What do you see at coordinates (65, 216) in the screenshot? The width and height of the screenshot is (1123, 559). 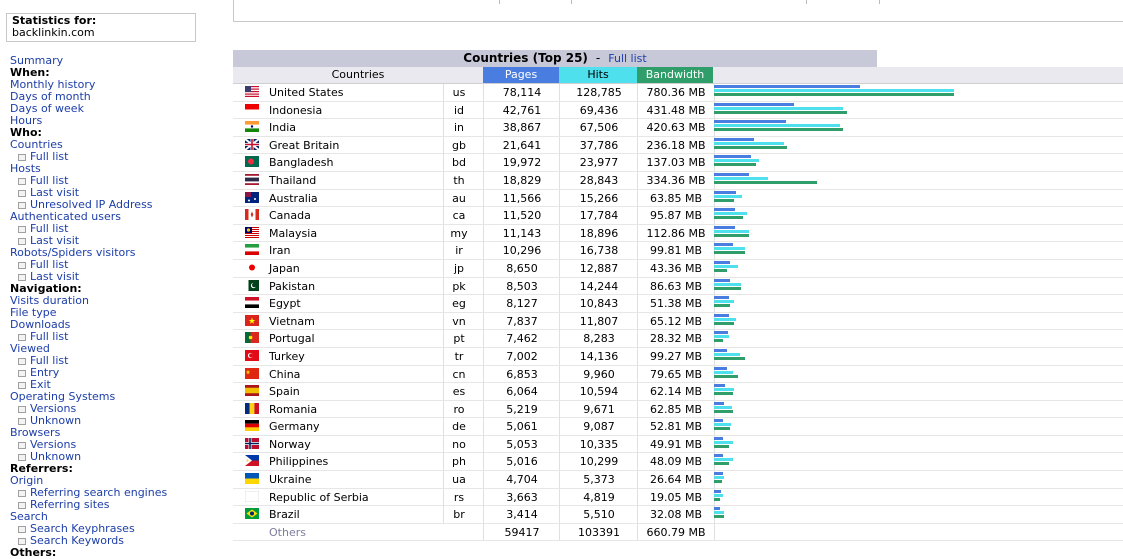 I see `nav-link: Authenticated users` at bounding box center [65, 216].